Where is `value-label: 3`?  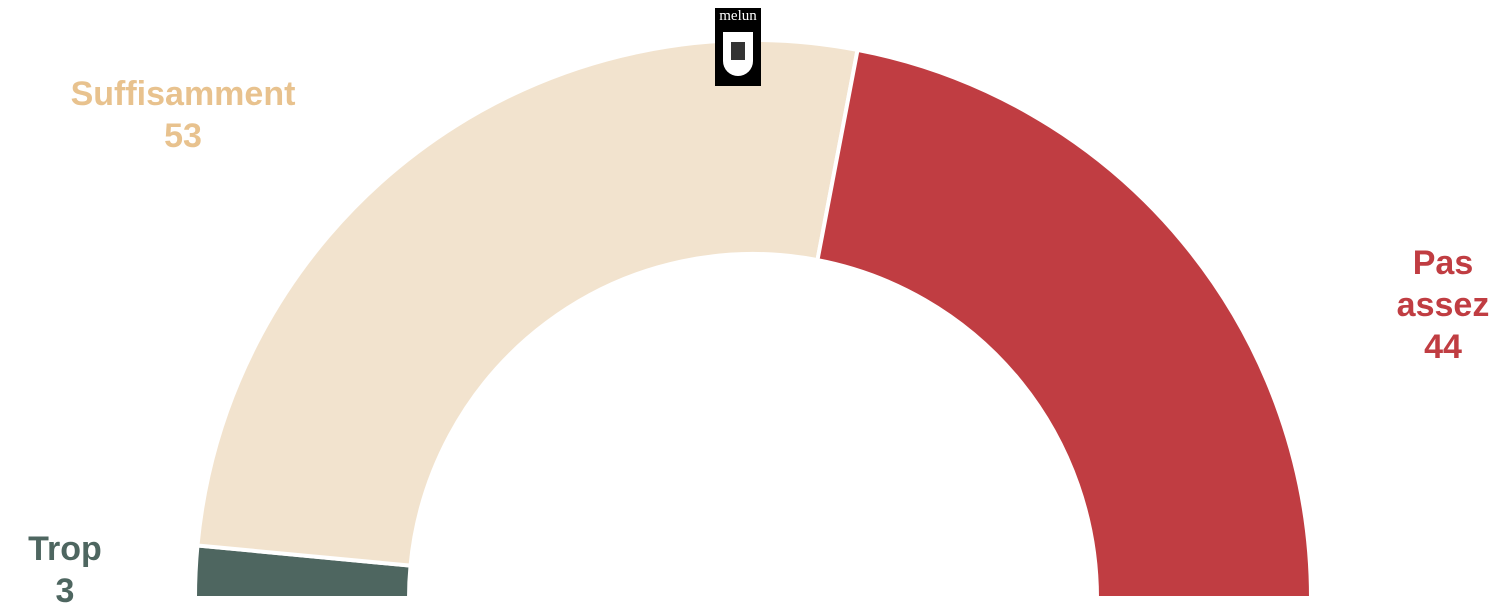 value-label: 3 is located at coordinates (65, 591).